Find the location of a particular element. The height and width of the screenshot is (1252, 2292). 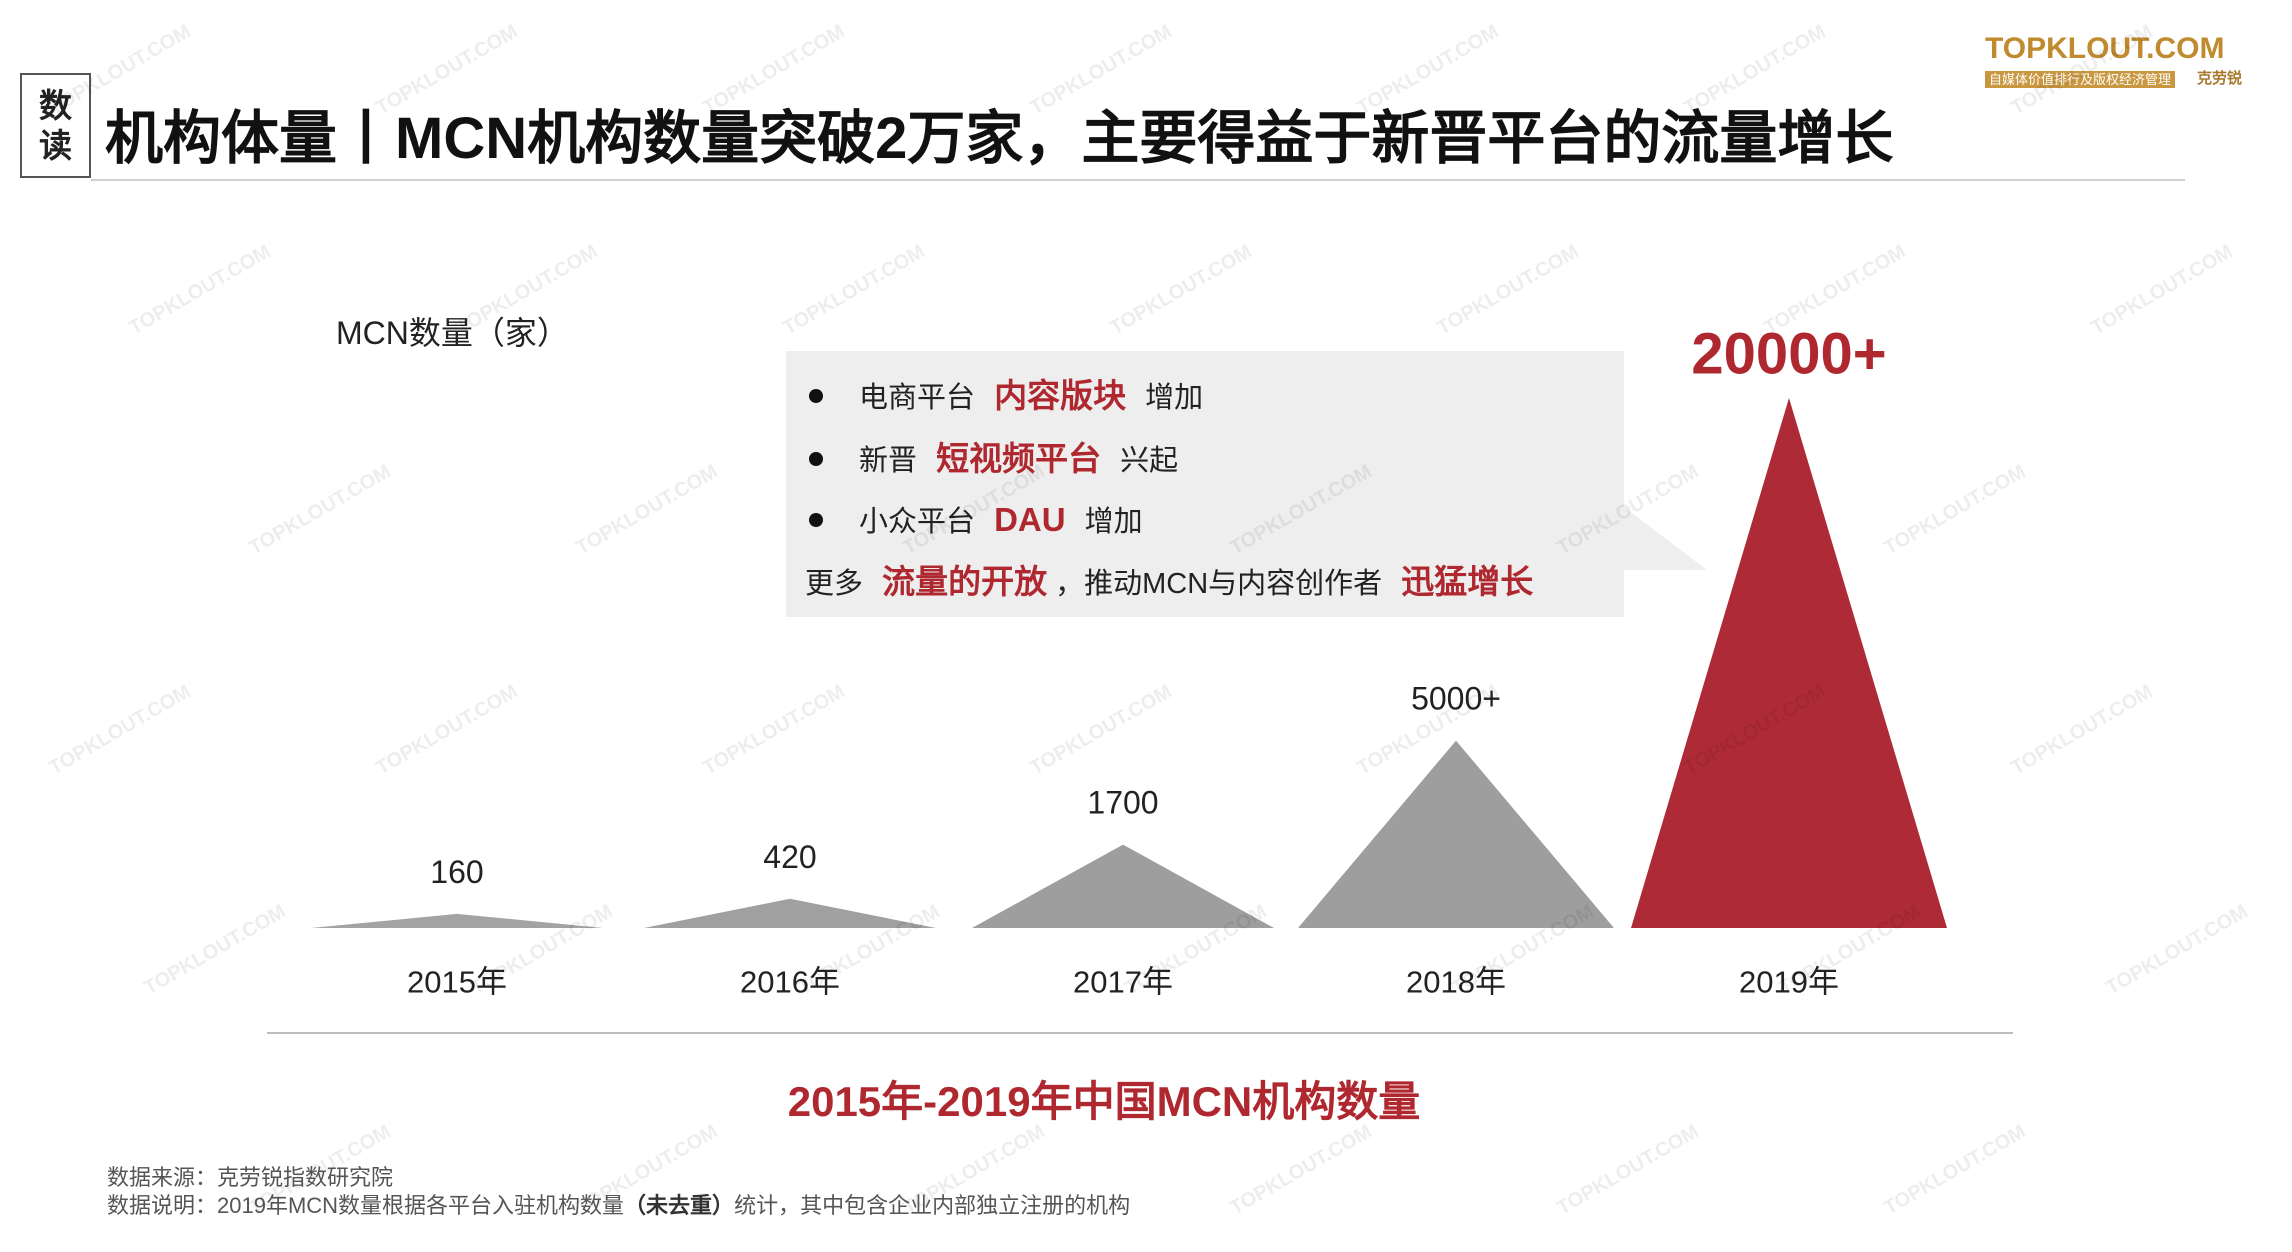

chart-bar-2018 is located at coordinates (1456, 834).